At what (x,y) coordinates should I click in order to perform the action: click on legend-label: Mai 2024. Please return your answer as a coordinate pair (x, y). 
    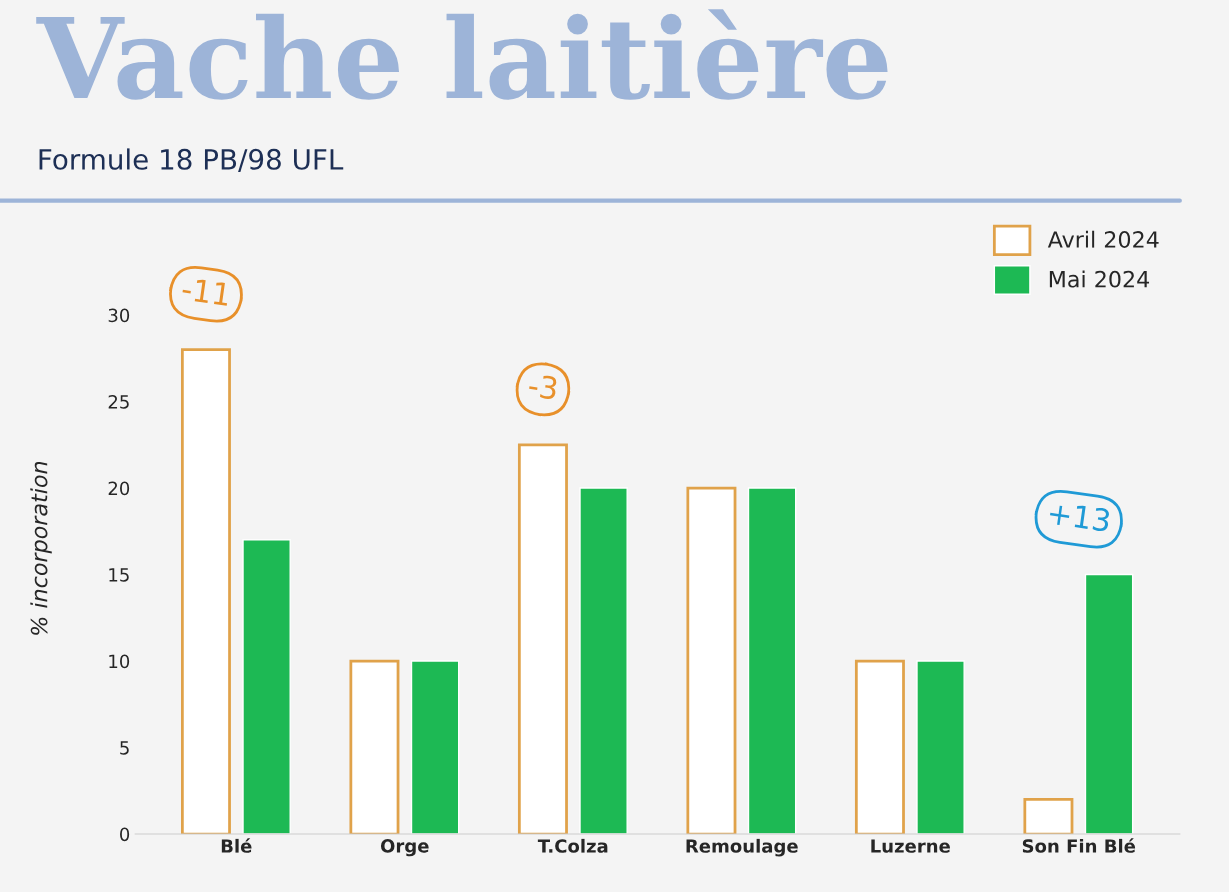
    Looking at the image, I should click on (1099, 279).